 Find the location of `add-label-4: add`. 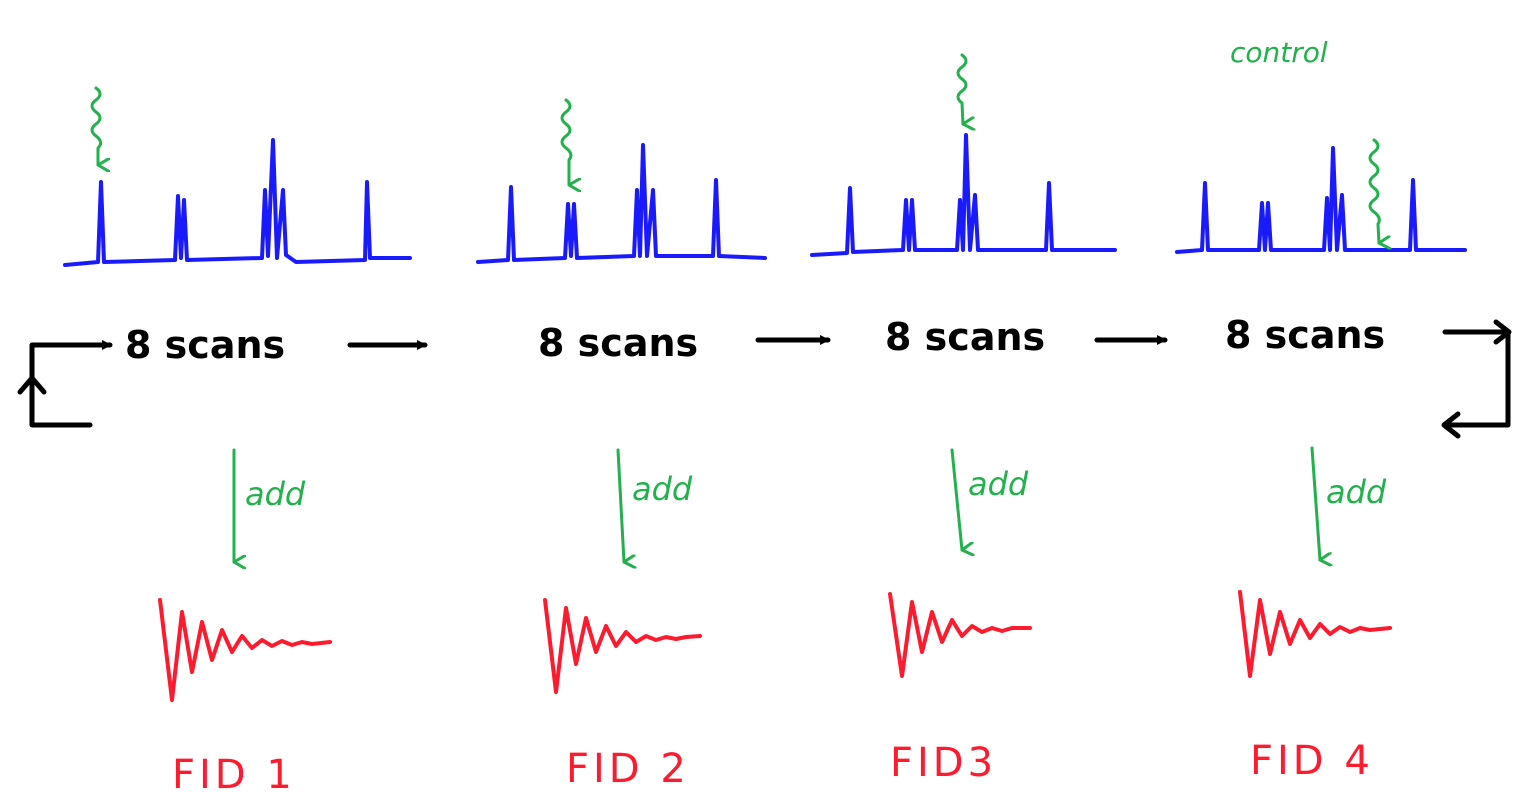

add-label-4: add is located at coordinates (1356, 492).